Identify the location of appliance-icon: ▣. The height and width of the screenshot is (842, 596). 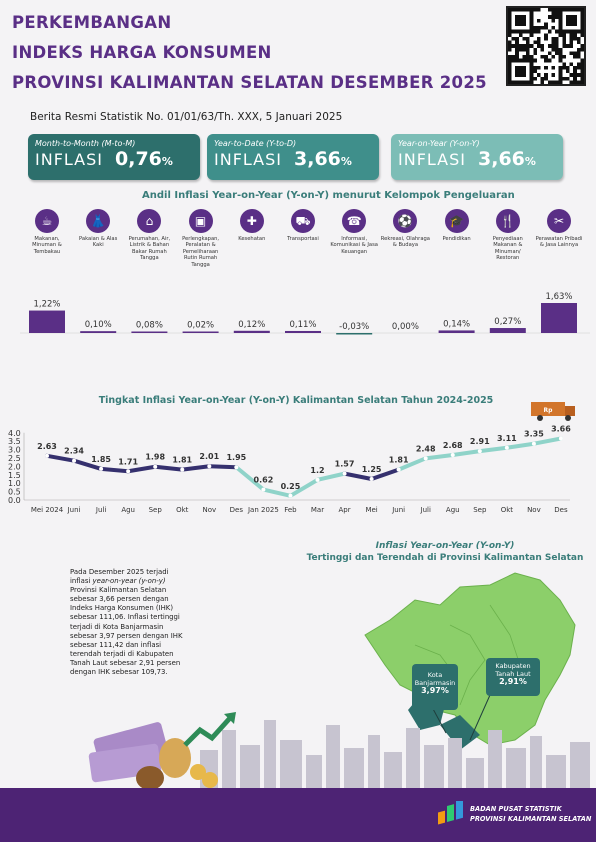
(200, 221).